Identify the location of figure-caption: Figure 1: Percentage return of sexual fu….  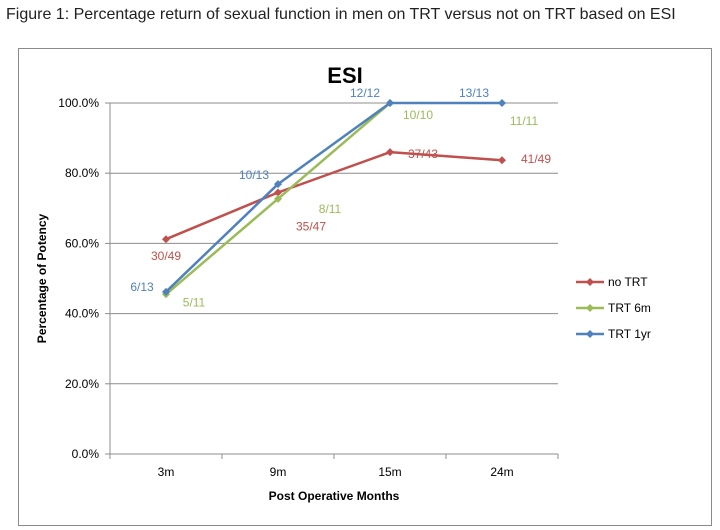
(341, 14).